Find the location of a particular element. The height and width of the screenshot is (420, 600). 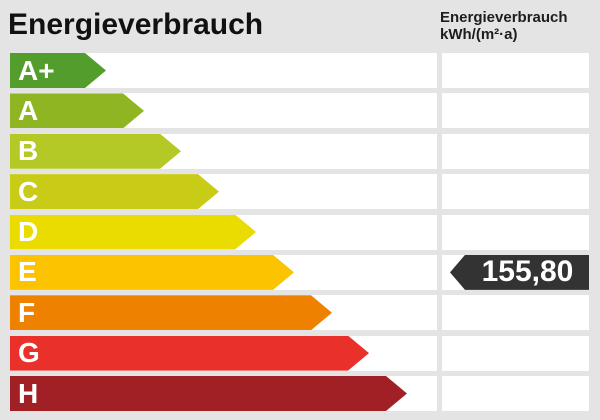

row-strip-h: H is located at coordinates (223, 393).